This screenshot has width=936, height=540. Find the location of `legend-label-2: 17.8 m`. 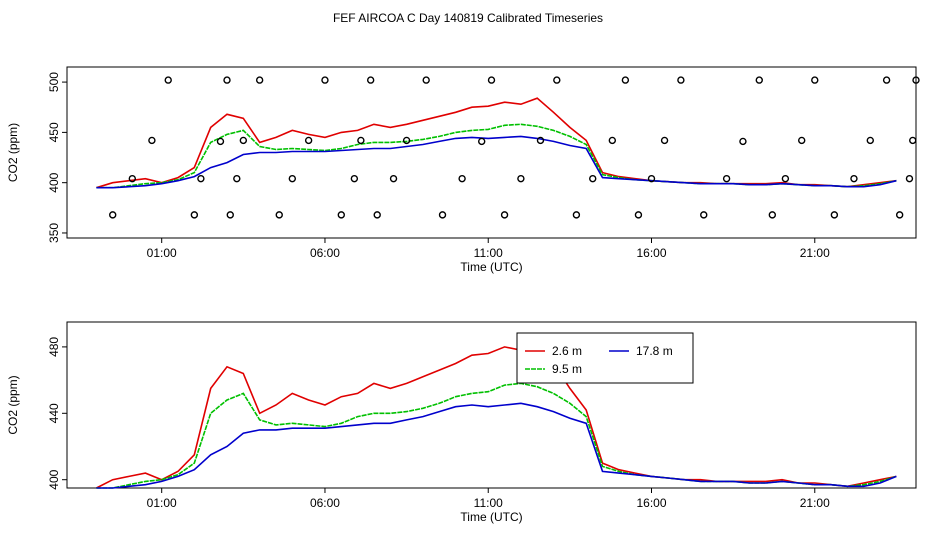

legend-label-2: 17.8 m is located at coordinates (654, 351).